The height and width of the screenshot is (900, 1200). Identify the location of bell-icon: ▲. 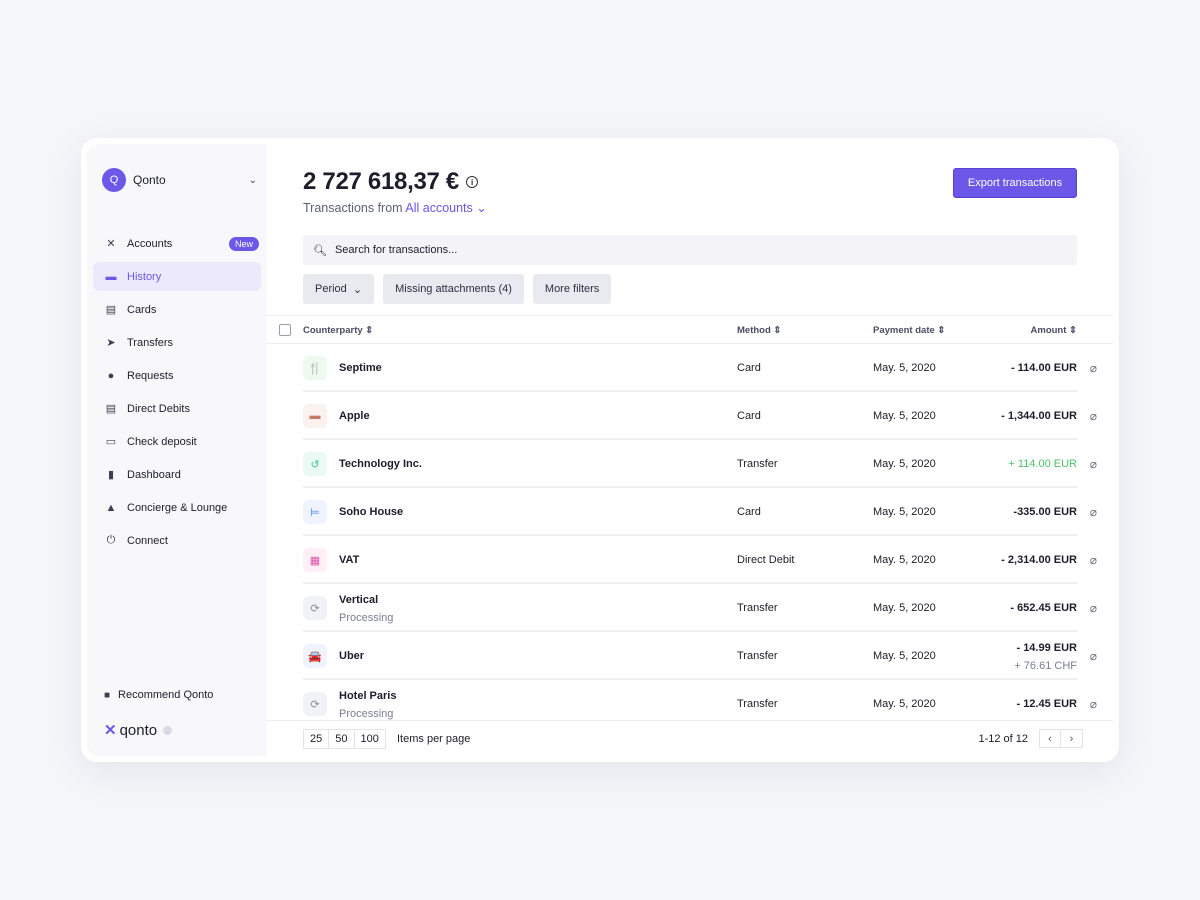
(111, 507).